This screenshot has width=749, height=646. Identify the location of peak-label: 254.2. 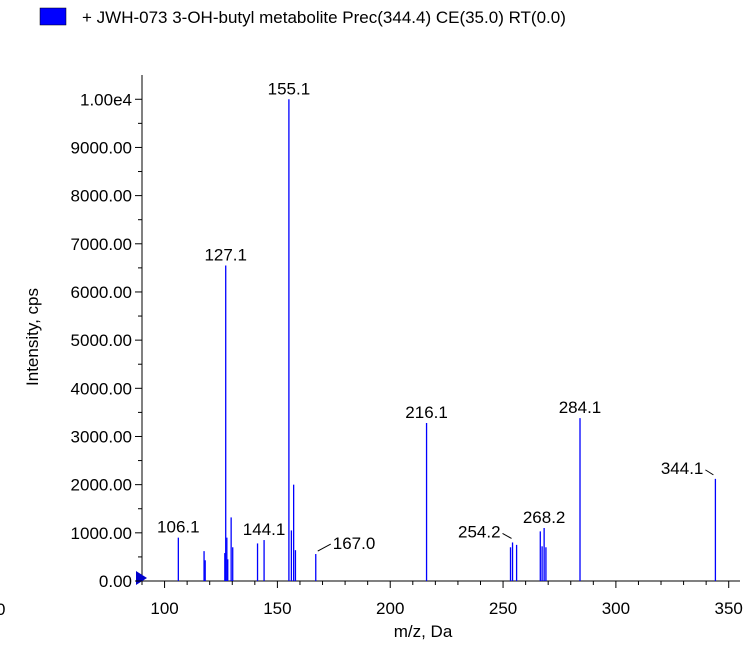
(479, 531).